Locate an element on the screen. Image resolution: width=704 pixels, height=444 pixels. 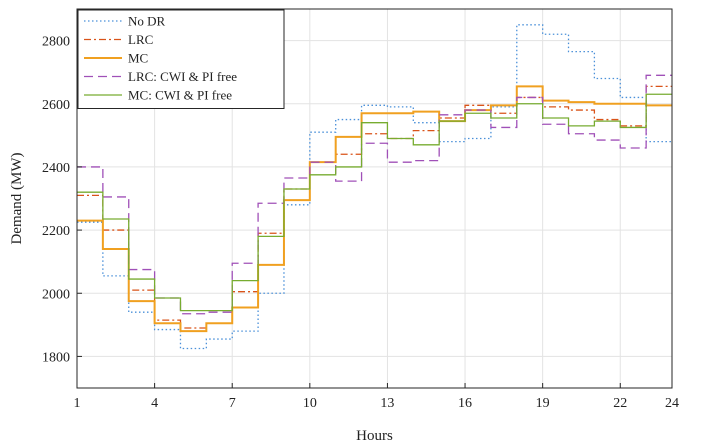
legend-label: MC is located at coordinates (138, 58).